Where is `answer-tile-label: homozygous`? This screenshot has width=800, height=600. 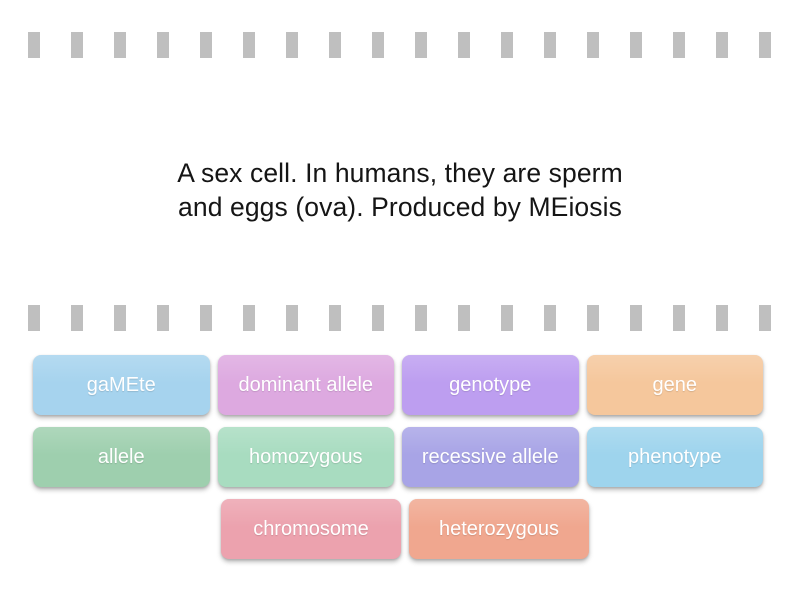
answer-tile-label: homozygous is located at coordinates (306, 456).